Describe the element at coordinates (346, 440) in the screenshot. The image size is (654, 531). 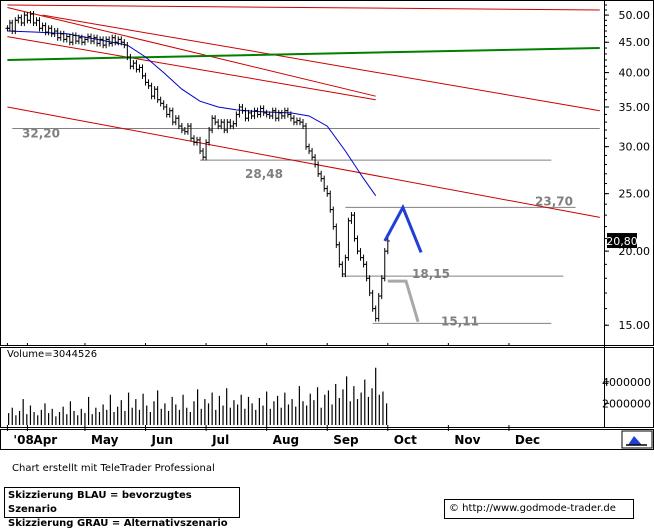
I see `x-tick-label: Sep` at that location.